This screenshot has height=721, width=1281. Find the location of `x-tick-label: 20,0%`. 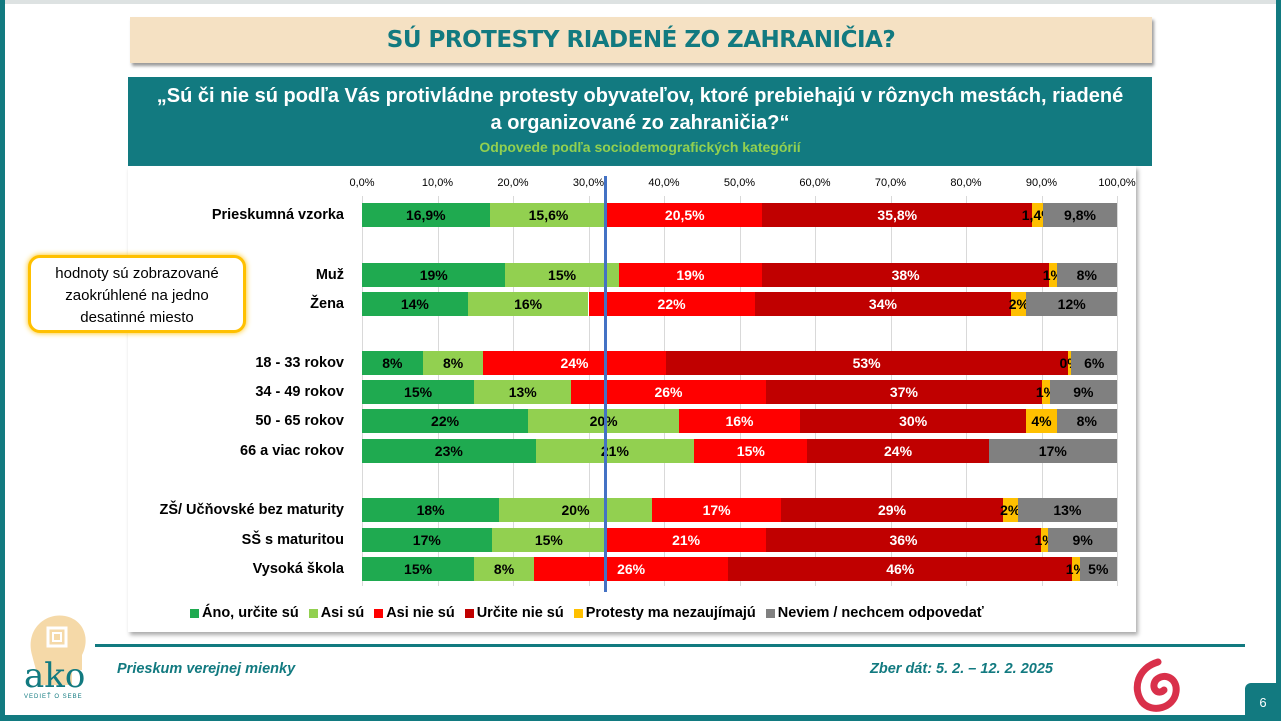

x-tick-label: 20,0% is located at coordinates (513, 183).